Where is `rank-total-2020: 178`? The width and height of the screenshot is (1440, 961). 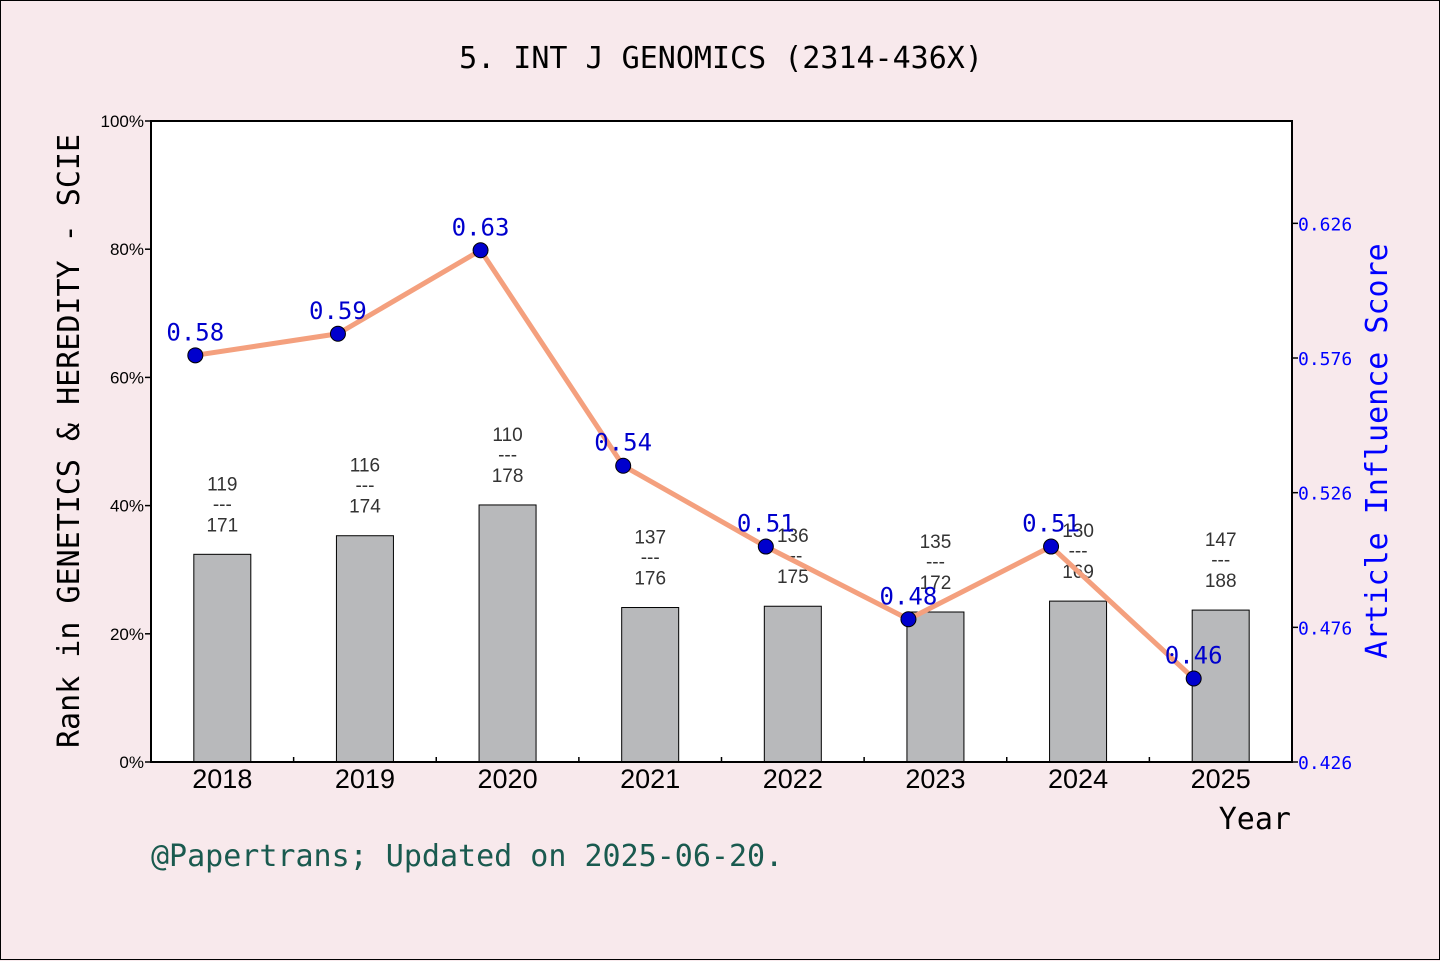 rank-total-2020: 178 is located at coordinates (508, 476).